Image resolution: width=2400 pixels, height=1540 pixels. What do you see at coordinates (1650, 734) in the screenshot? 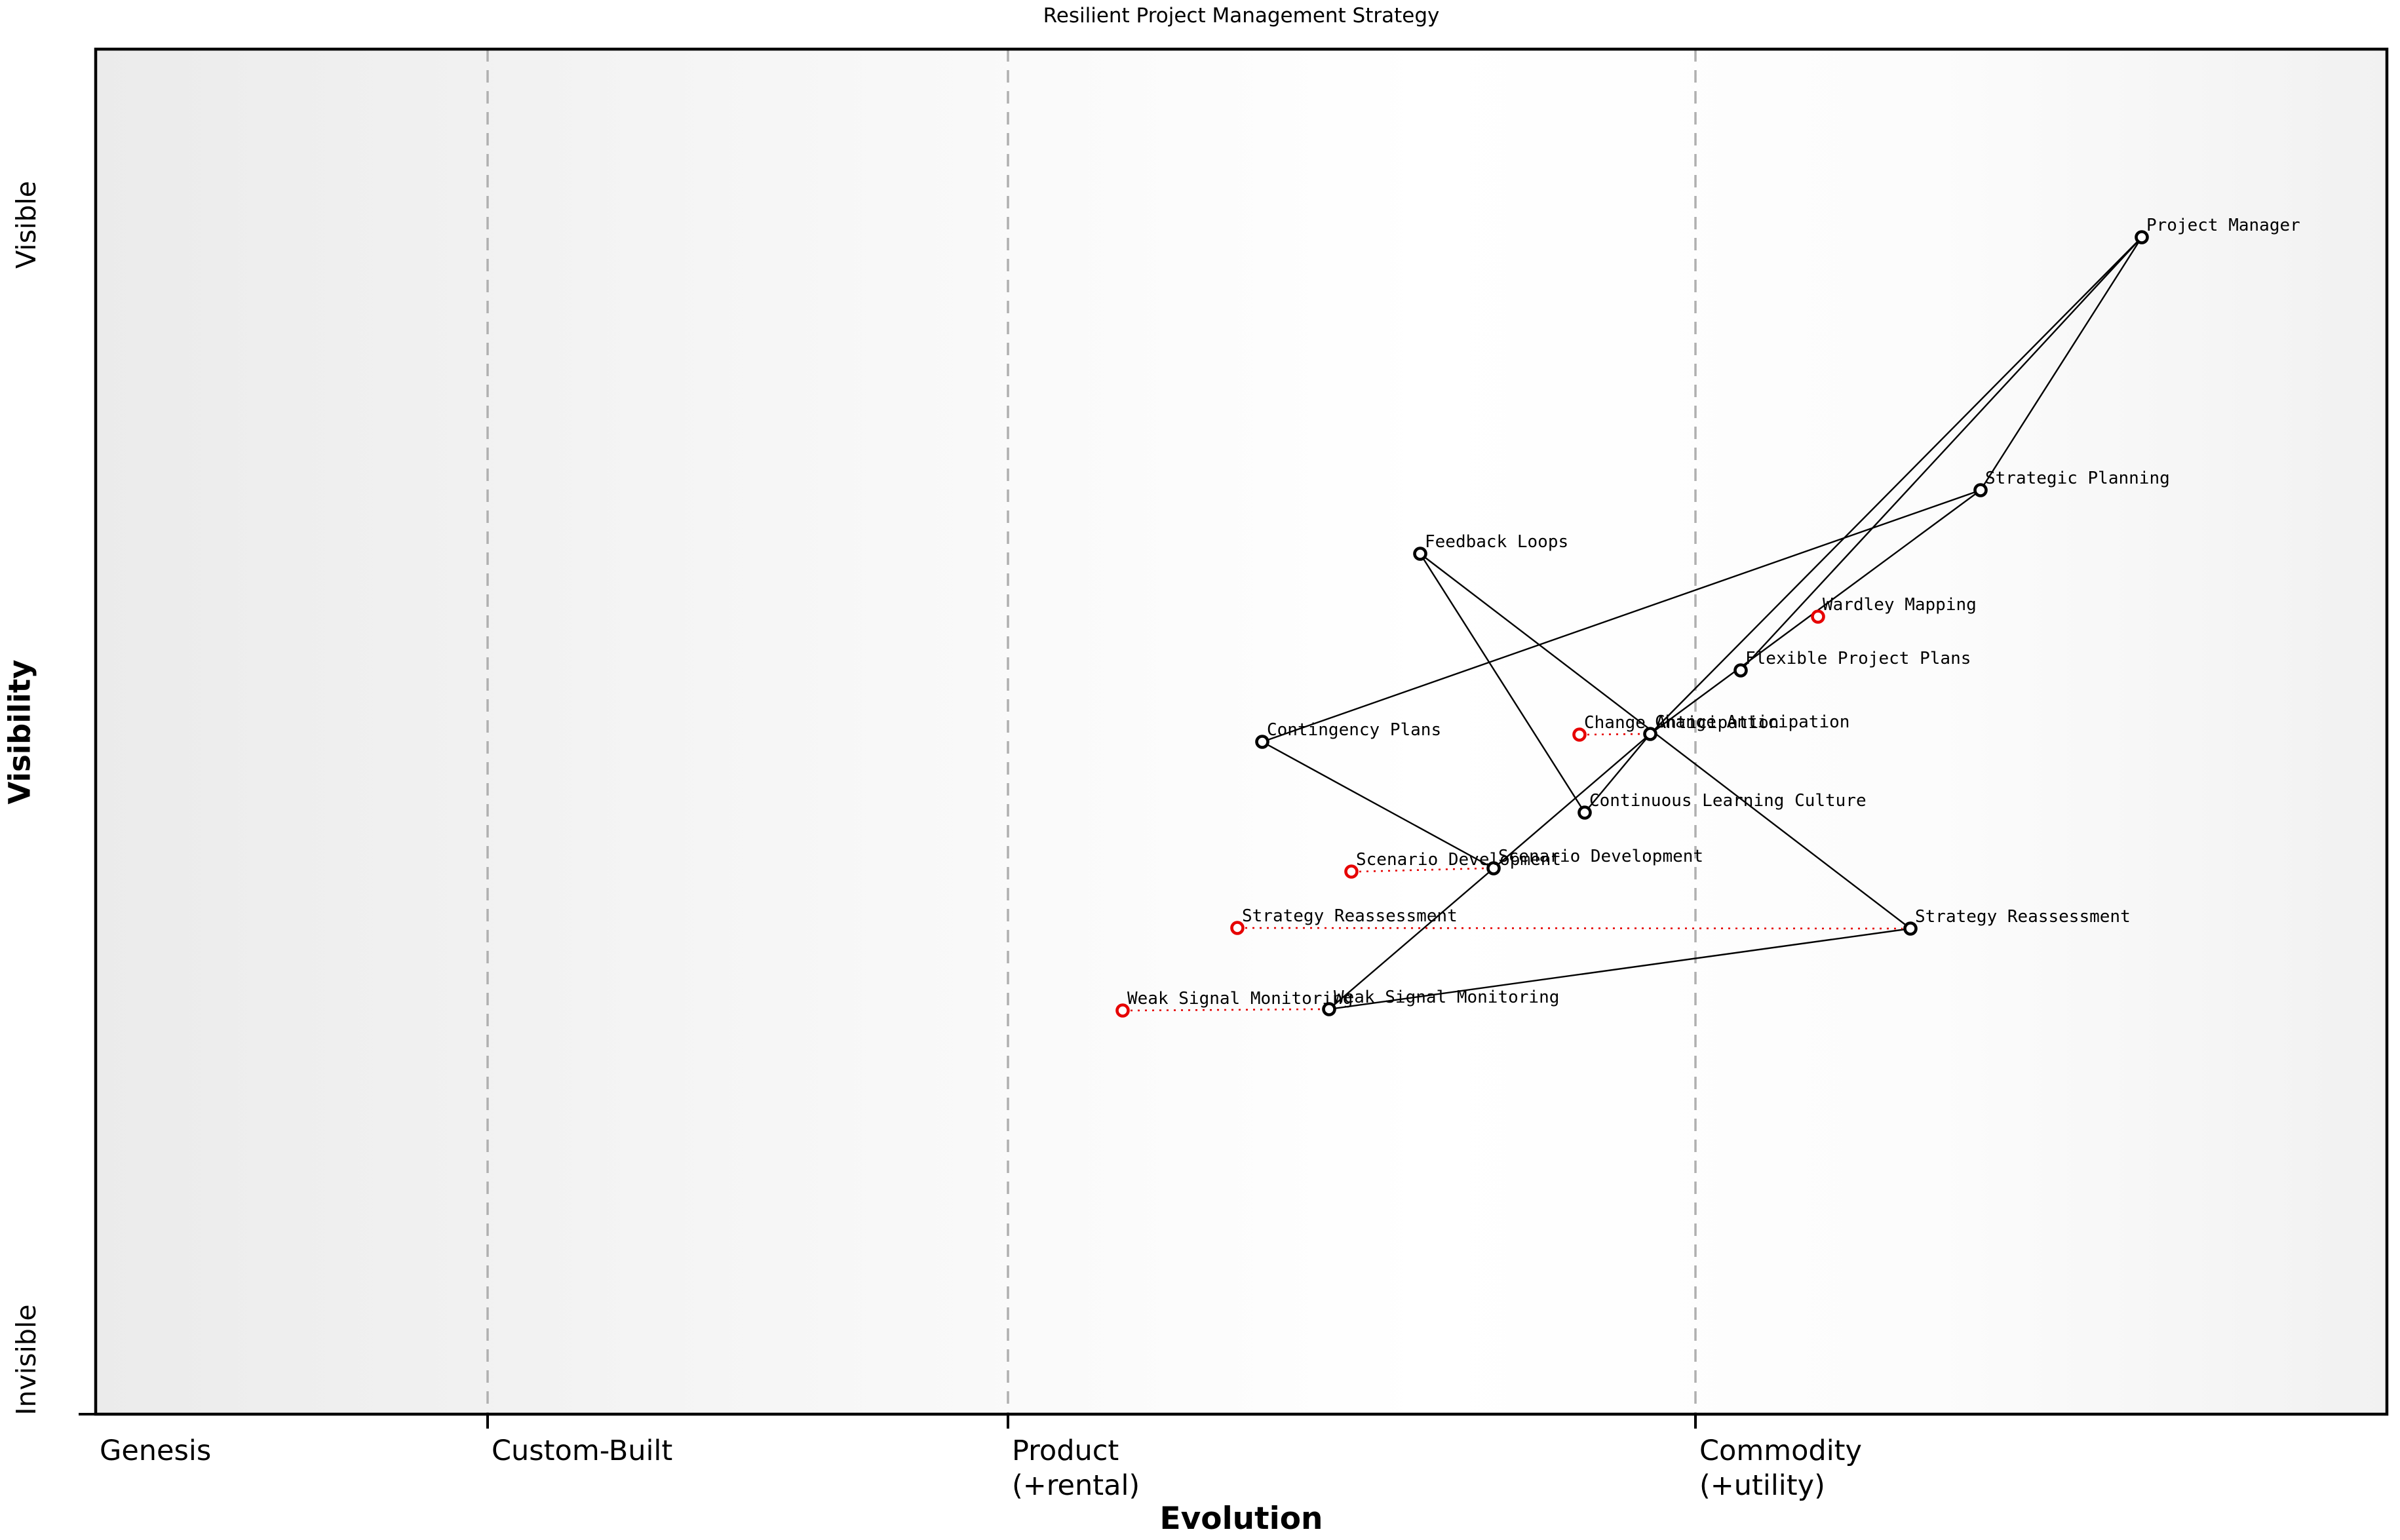
I see `node-change-anticipation` at bounding box center [1650, 734].